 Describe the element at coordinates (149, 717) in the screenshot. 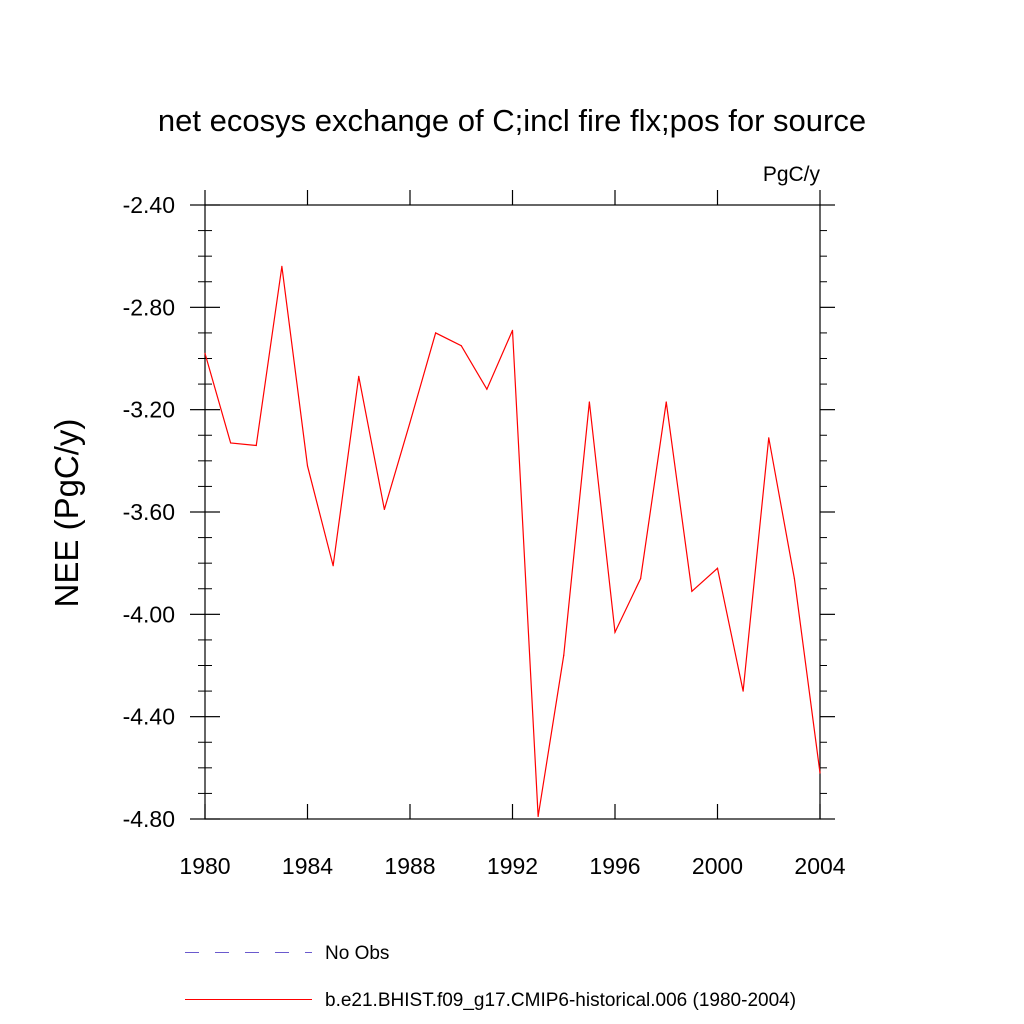

I see `y-tick-label: -4.40` at that location.